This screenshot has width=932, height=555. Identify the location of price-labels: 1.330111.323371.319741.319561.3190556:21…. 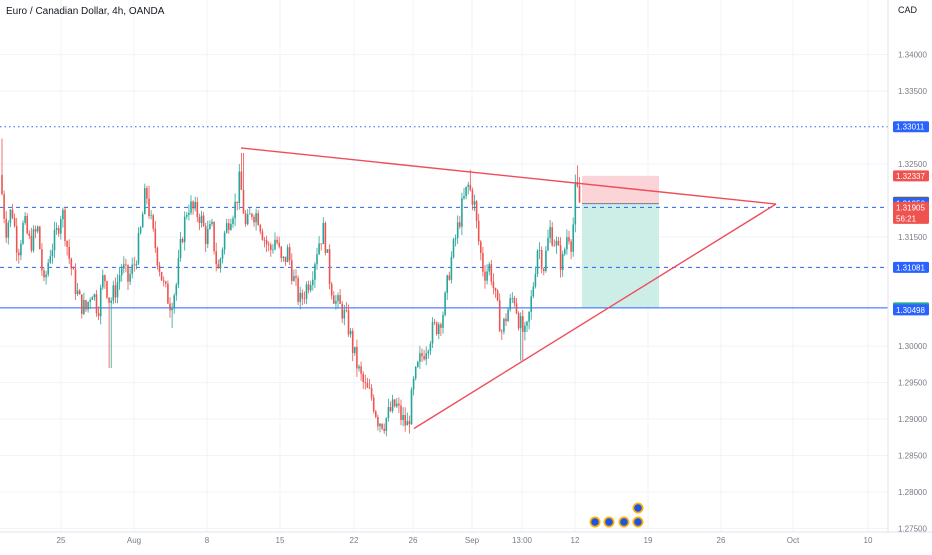
(911, 218).